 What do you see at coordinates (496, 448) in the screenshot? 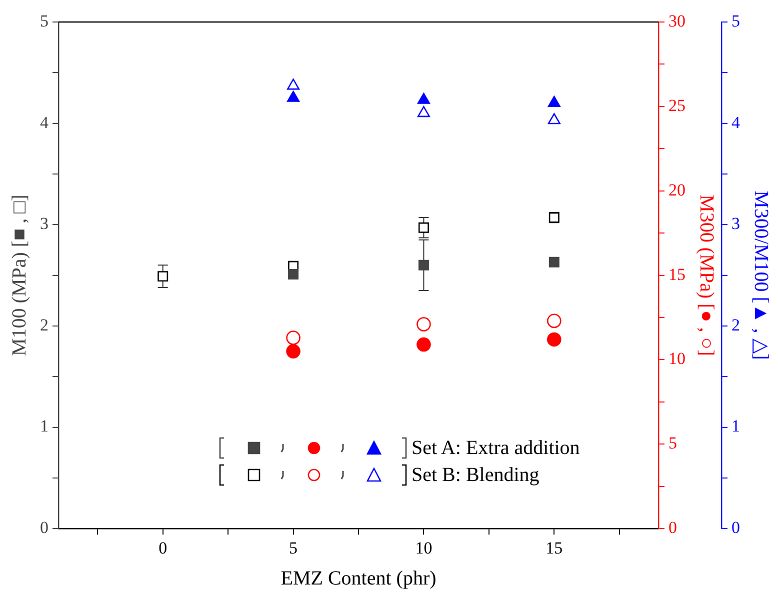
I see `legend-label: Set A: Extra addition` at bounding box center [496, 448].